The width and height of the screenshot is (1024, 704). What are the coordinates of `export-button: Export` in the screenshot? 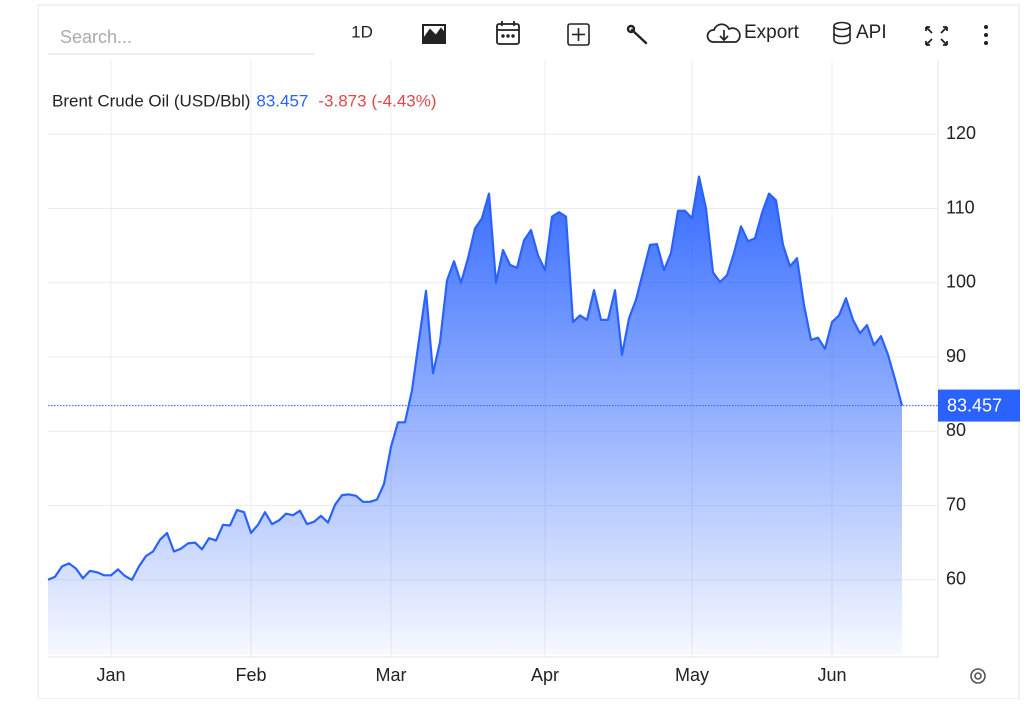 It's located at (772, 32).